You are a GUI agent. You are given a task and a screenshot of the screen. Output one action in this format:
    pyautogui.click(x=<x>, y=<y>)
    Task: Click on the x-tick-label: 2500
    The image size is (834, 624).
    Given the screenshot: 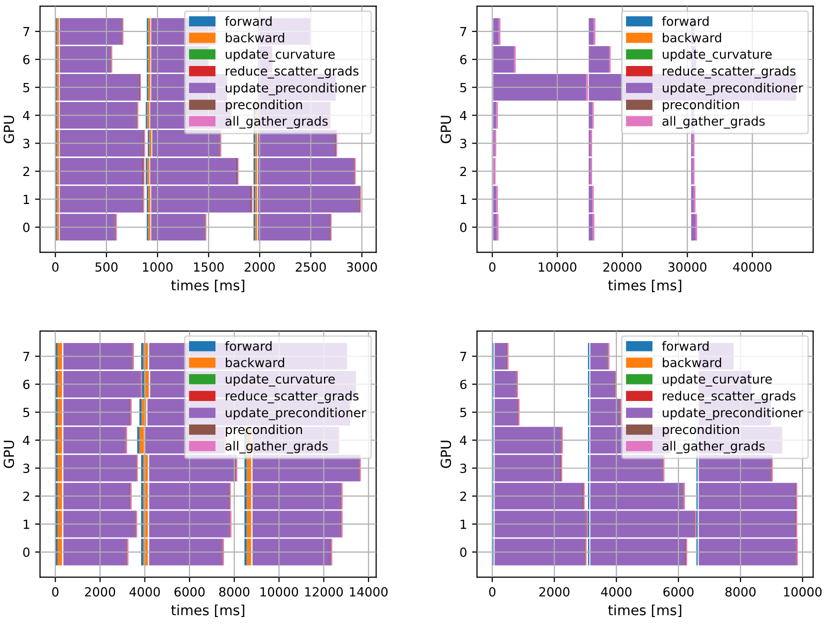 What is the action you would take?
    pyautogui.click(x=311, y=267)
    